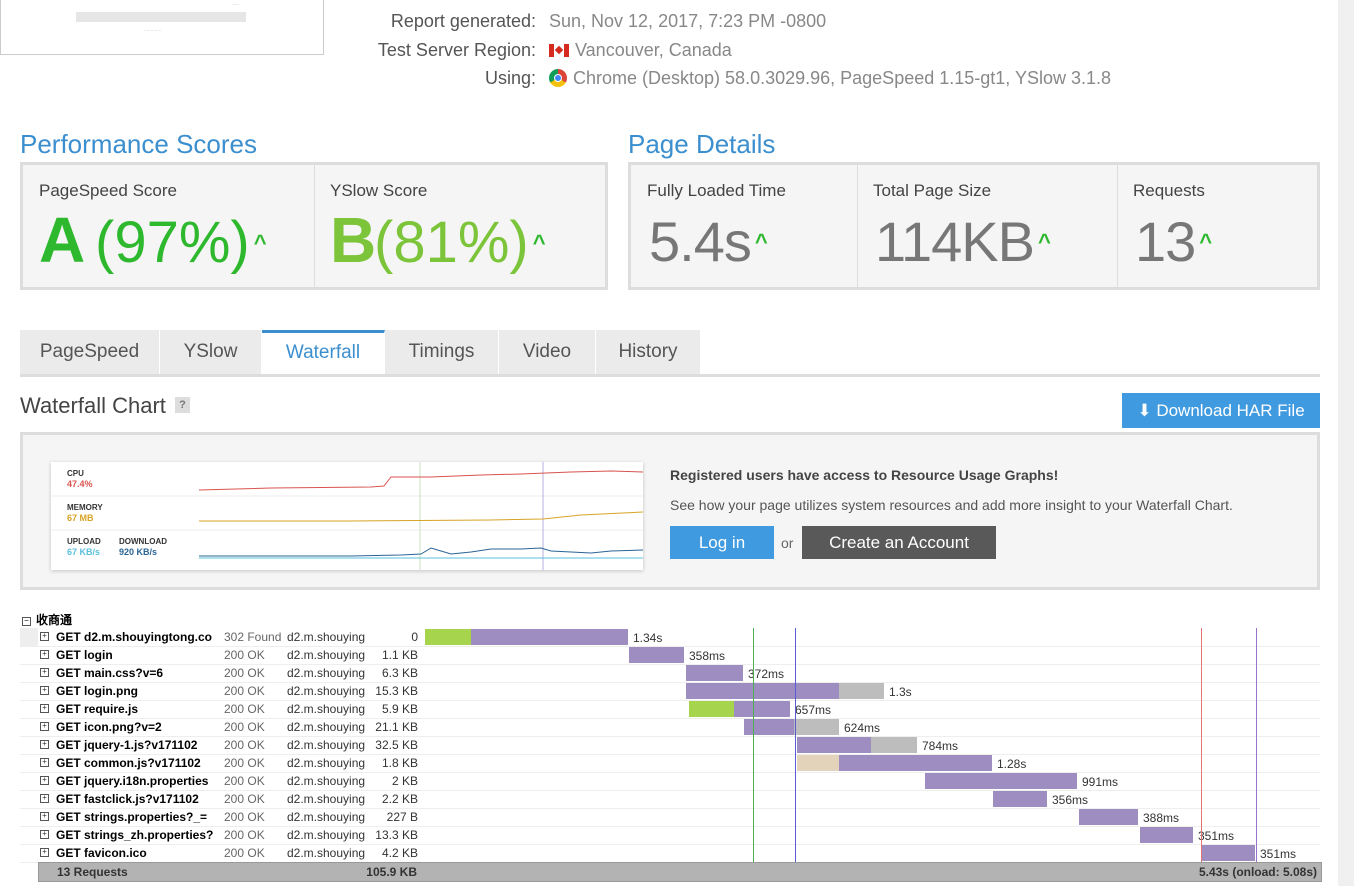  I want to click on pagespeed-grade: A, so click(62, 240).